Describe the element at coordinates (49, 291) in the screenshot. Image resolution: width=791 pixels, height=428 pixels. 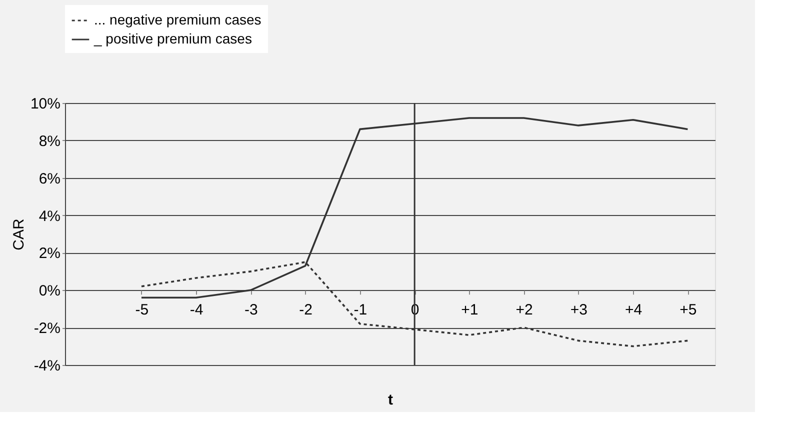
I see `y-tick-label: 0%` at that location.